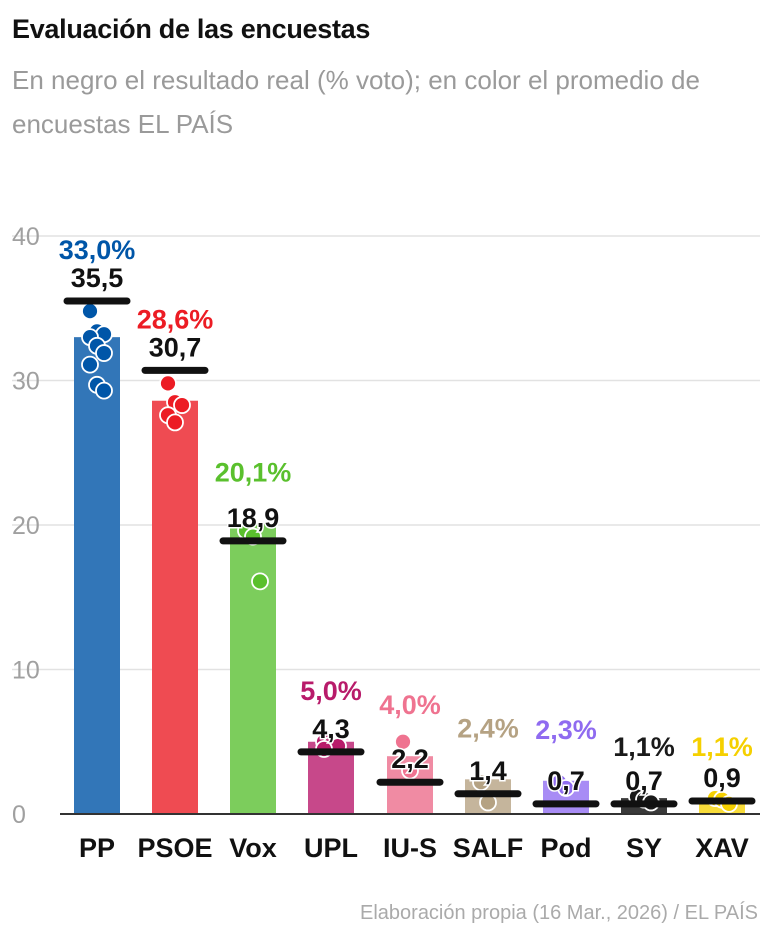 The height and width of the screenshot is (948, 770). What do you see at coordinates (331, 848) in the screenshot?
I see `category-label: UPL` at bounding box center [331, 848].